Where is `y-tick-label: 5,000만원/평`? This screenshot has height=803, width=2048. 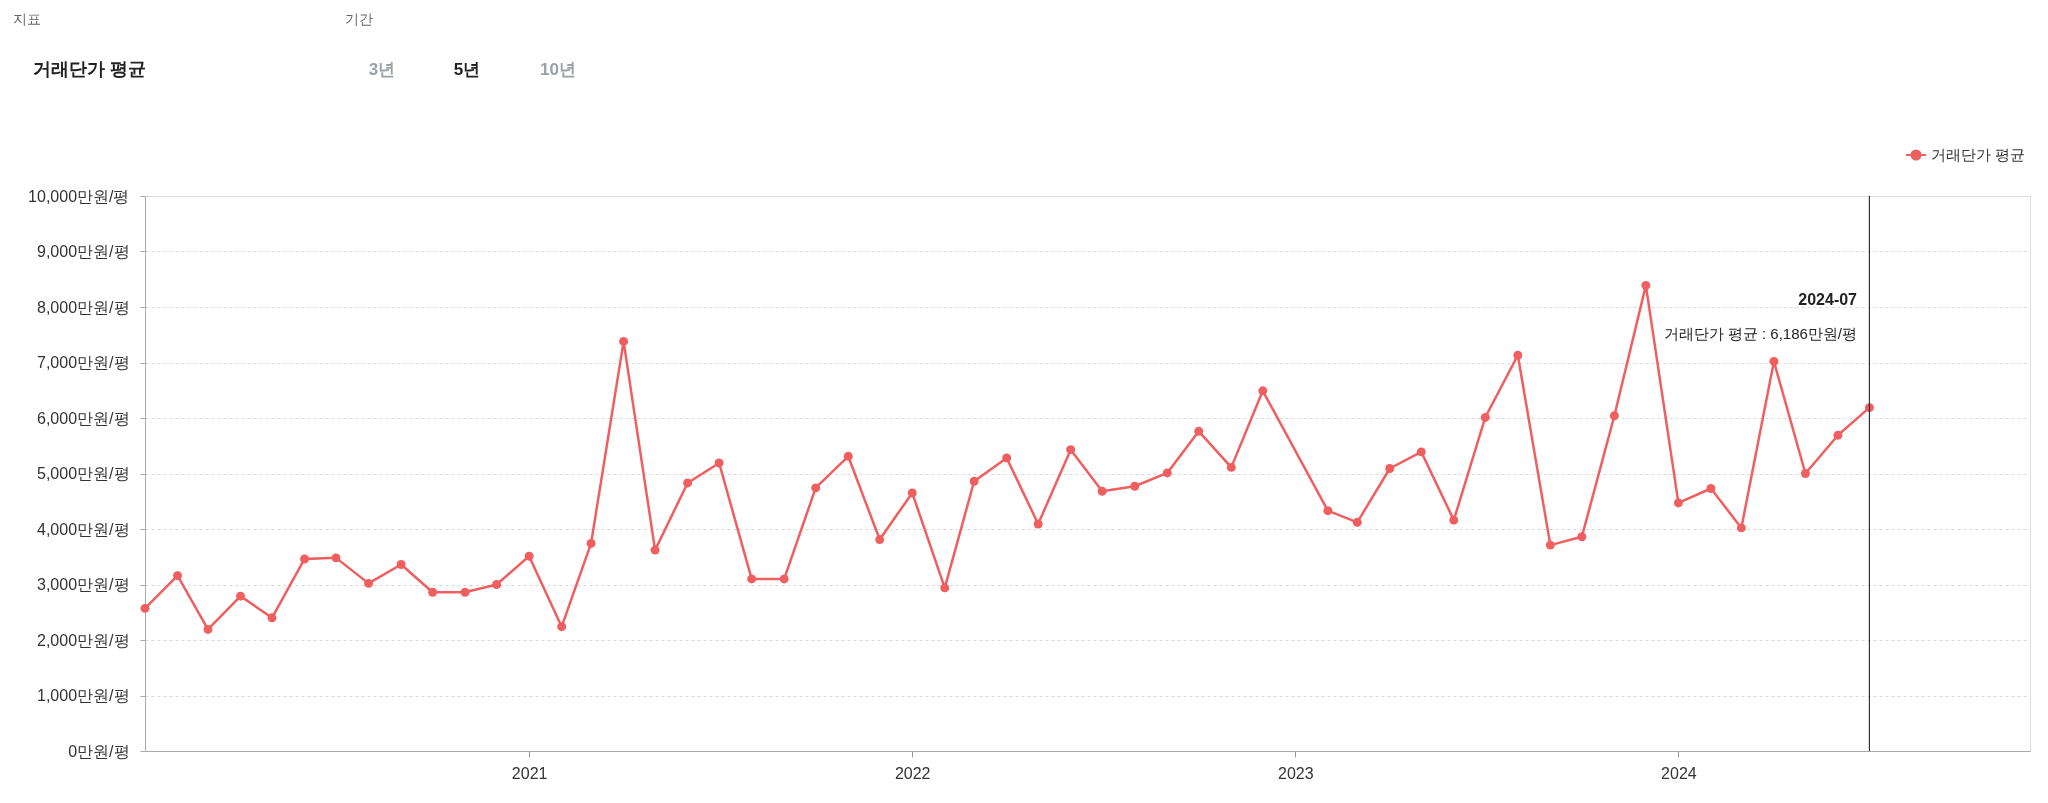 y-tick-label: 5,000만원/평 is located at coordinates (83, 473).